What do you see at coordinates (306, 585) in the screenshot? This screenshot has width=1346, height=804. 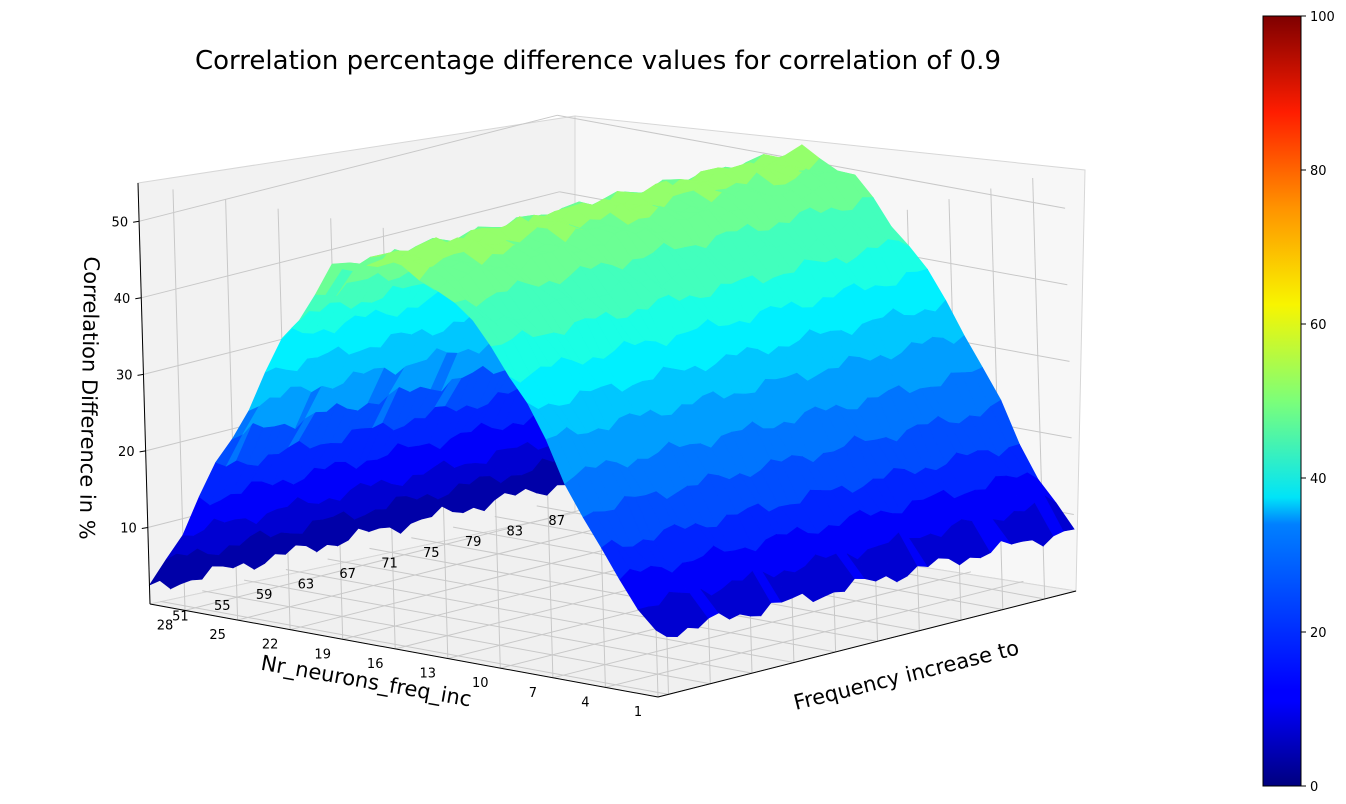 I see `y-tick-label: 63` at bounding box center [306, 585].